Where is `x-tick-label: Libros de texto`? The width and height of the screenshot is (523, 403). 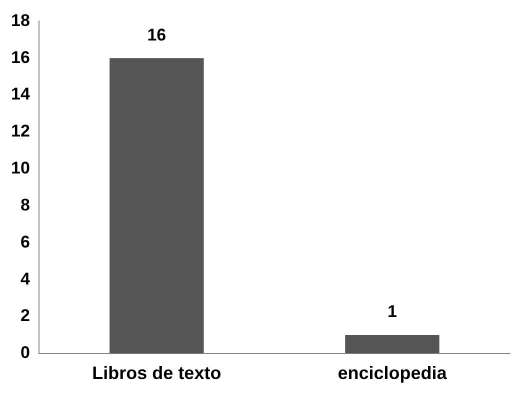
x-tick-label: Libros de texto is located at coordinates (157, 373).